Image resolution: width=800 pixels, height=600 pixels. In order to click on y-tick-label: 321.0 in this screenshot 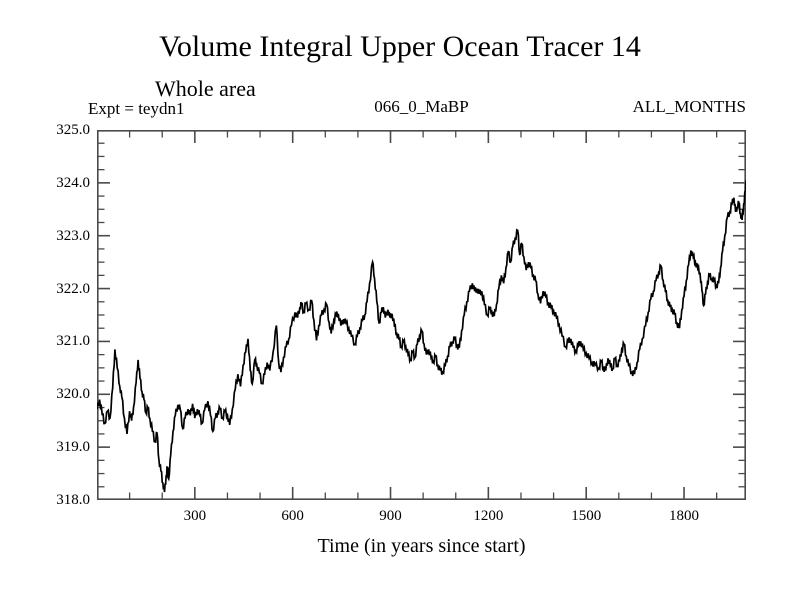, I will do `click(73, 341)`.